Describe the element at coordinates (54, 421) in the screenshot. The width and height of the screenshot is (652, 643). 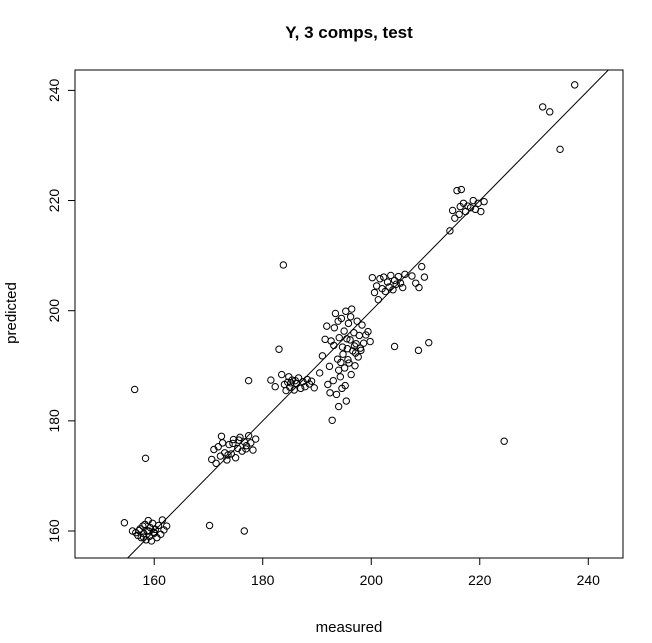
I see `y-tick-label: 180` at that location.